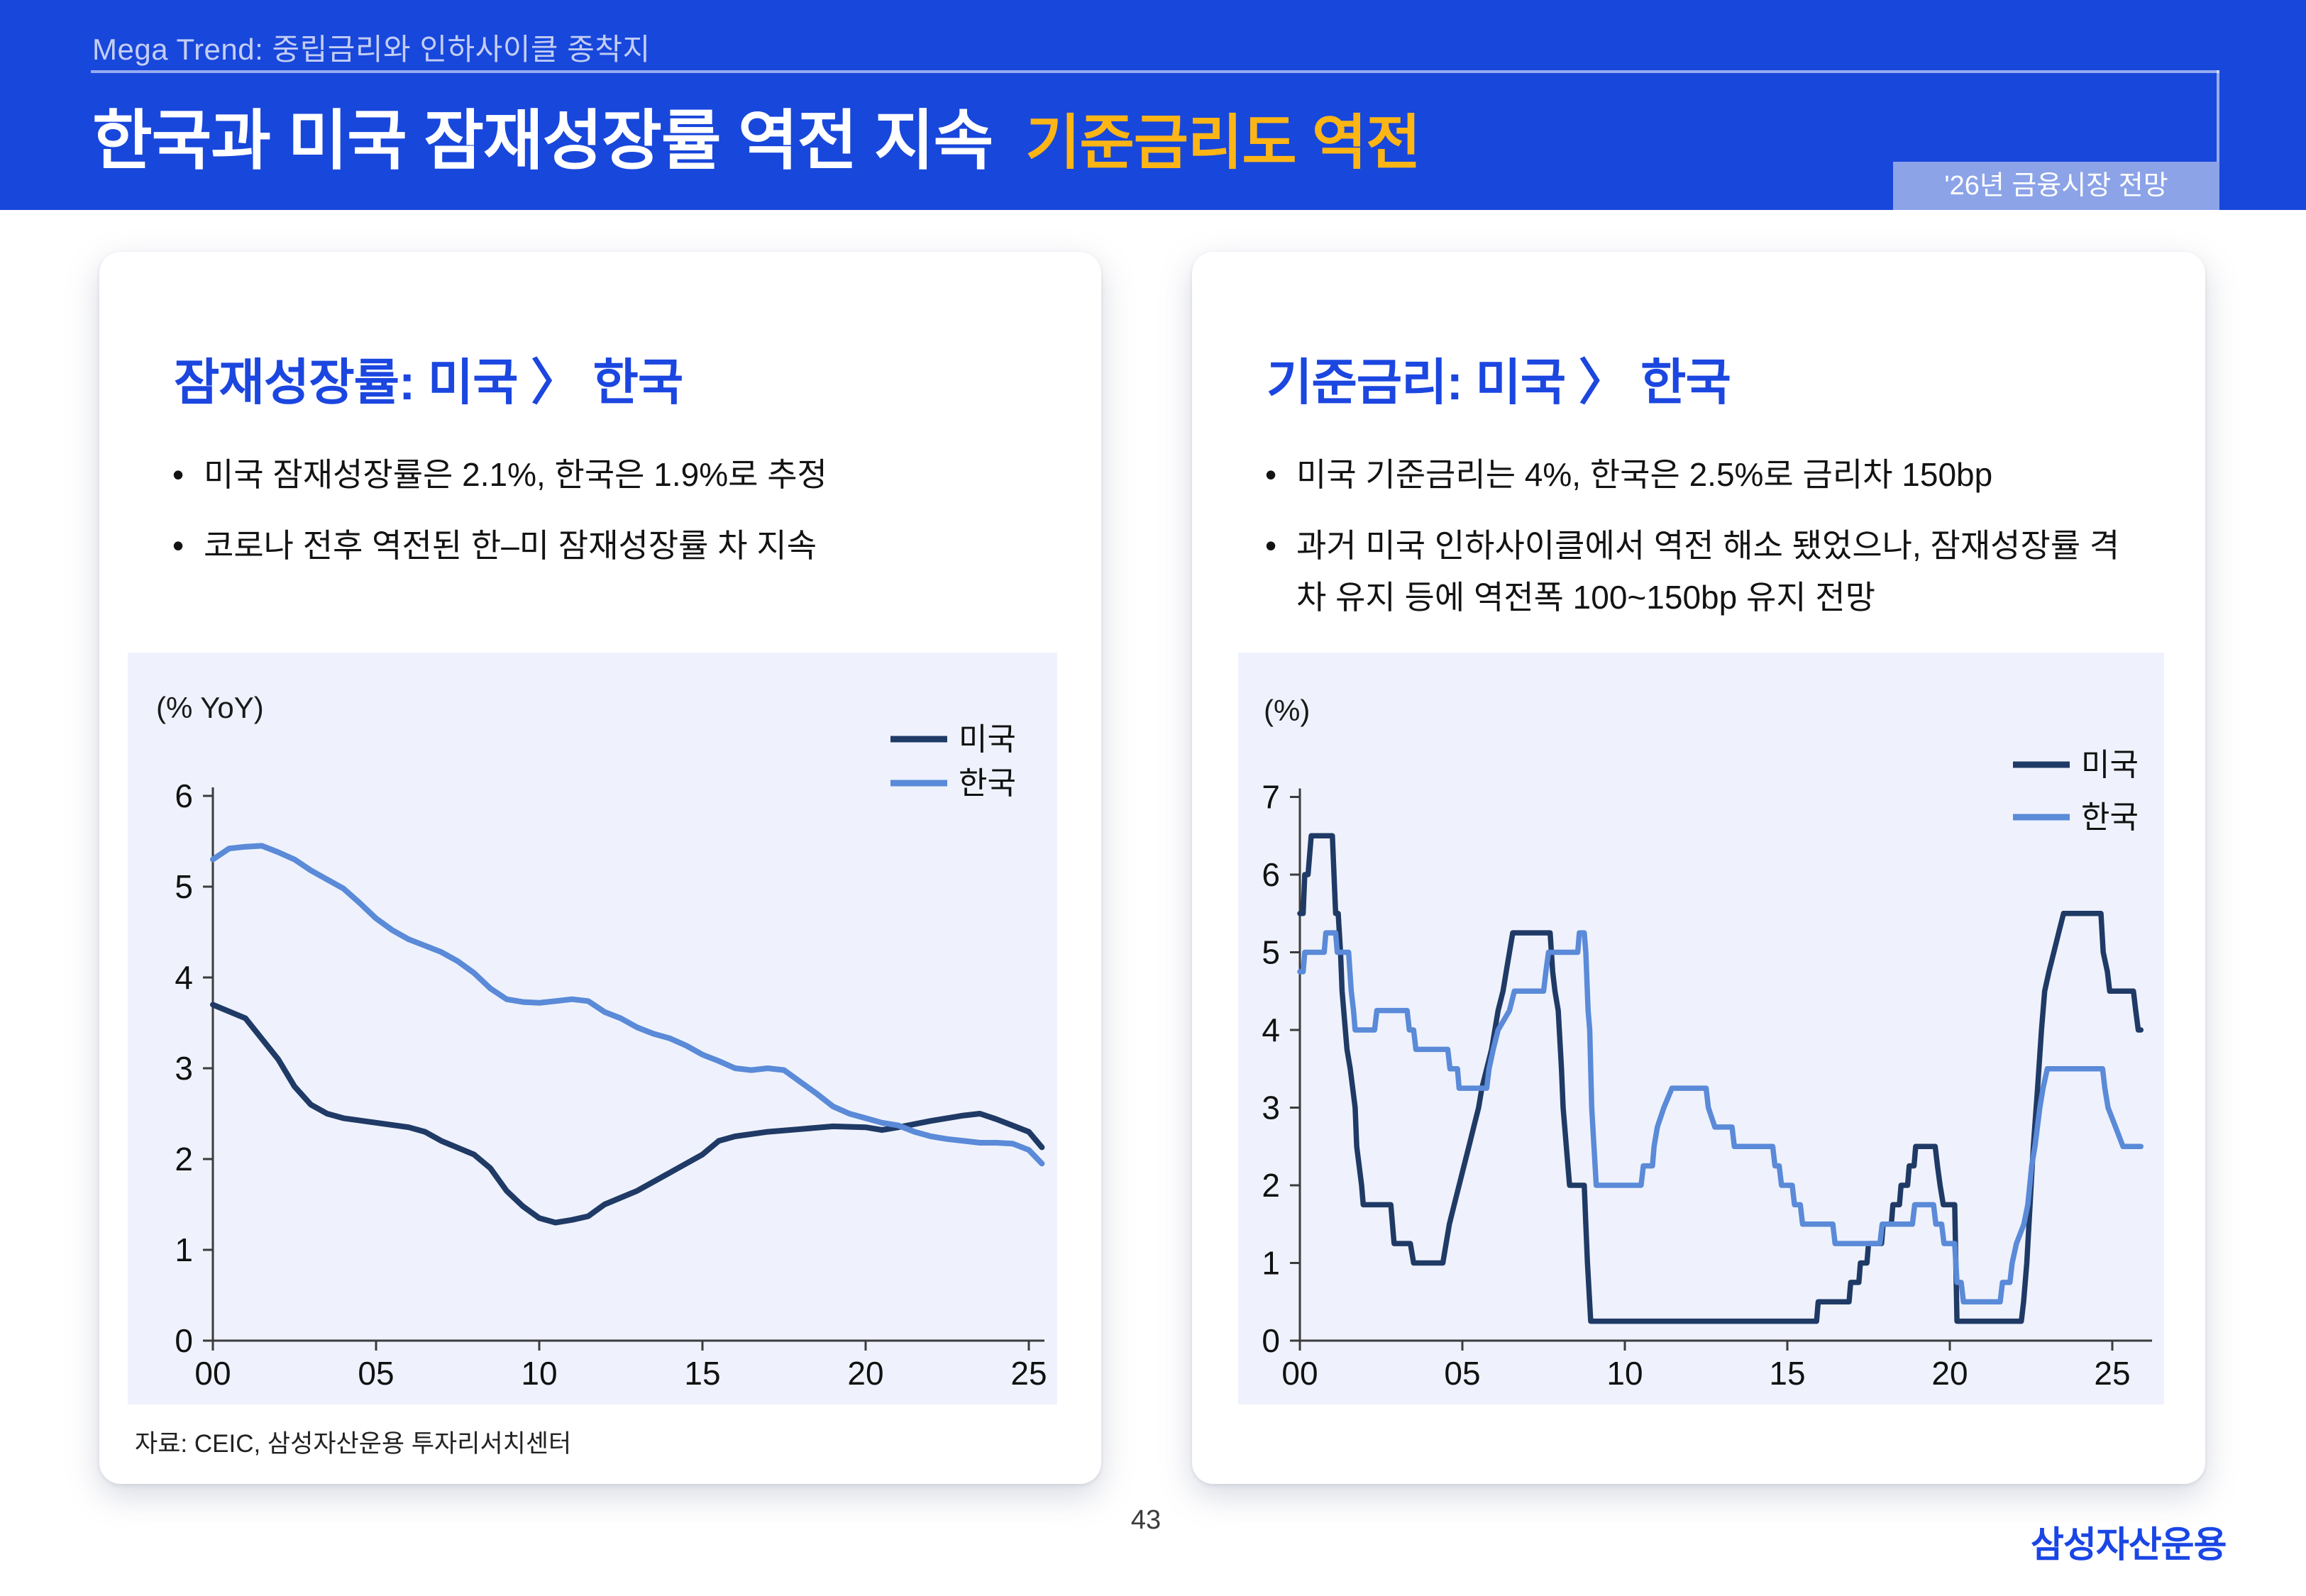 The image size is (2306, 1596). What do you see at coordinates (1271, 798) in the screenshot?
I see `svg-text: 7` at bounding box center [1271, 798].